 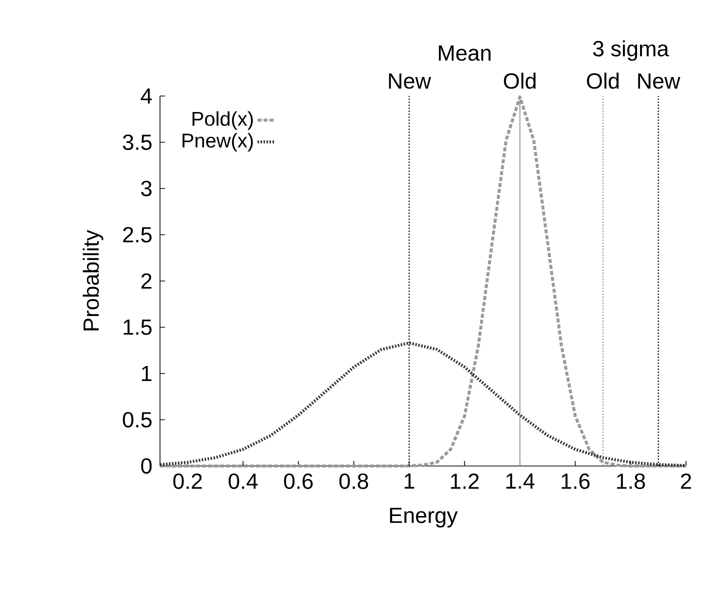 What do you see at coordinates (137, 142) in the screenshot?
I see `y-tick-label: 3.5` at bounding box center [137, 142].